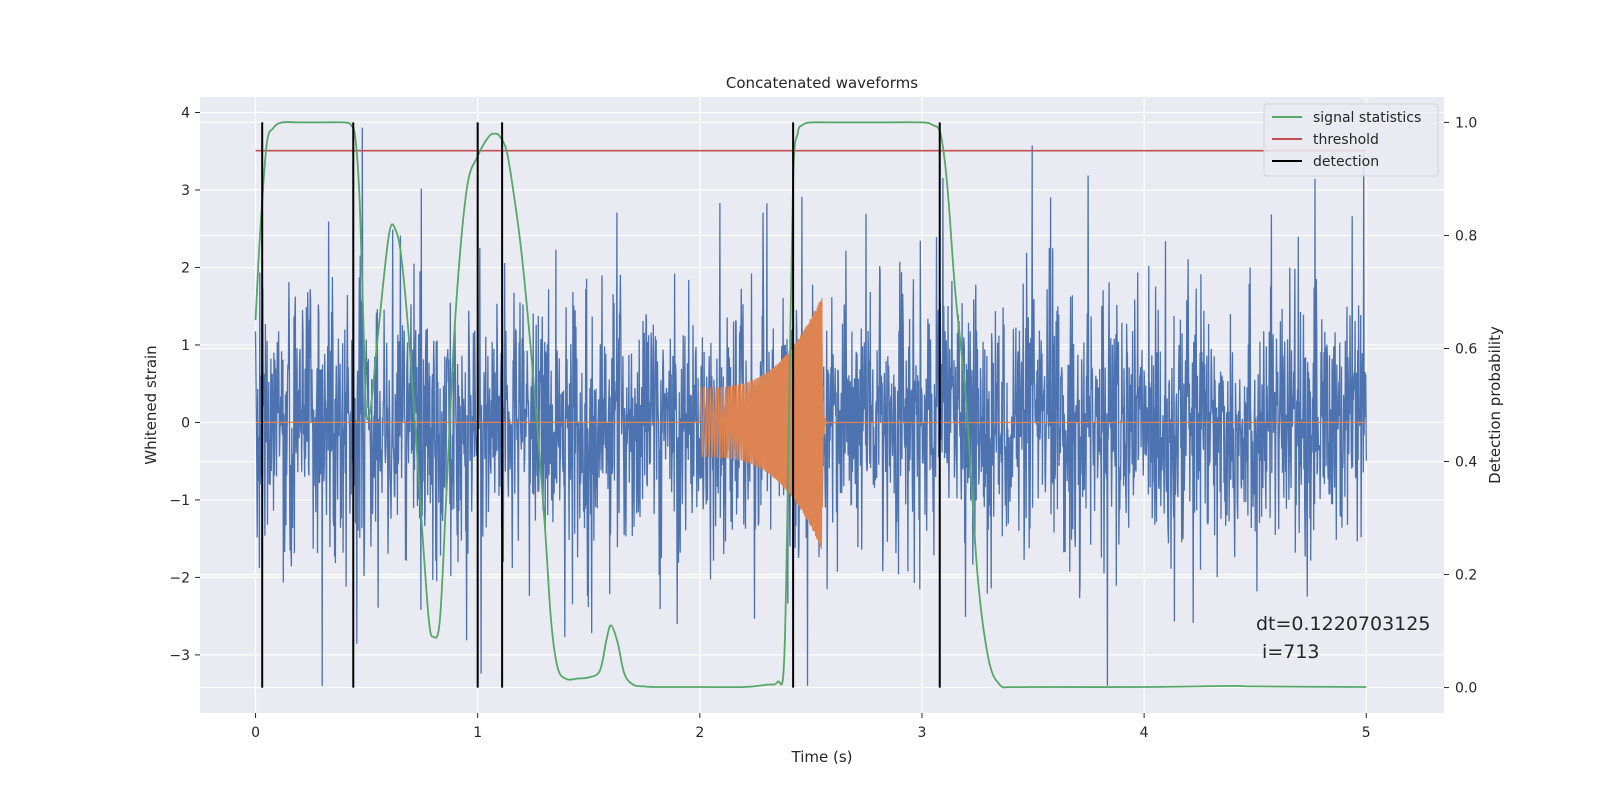 This screenshot has height=800, width=1600. What do you see at coordinates (1466, 689) in the screenshot?
I see `y-tick-label-right: 0.0` at bounding box center [1466, 689].